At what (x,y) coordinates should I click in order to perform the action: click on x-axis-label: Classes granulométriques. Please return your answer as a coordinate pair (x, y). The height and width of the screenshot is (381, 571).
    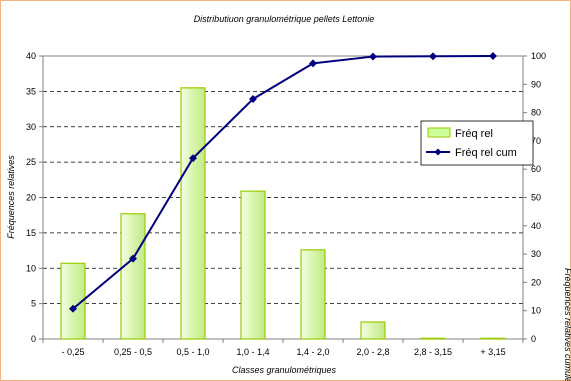
    Looking at the image, I should click on (284, 370).